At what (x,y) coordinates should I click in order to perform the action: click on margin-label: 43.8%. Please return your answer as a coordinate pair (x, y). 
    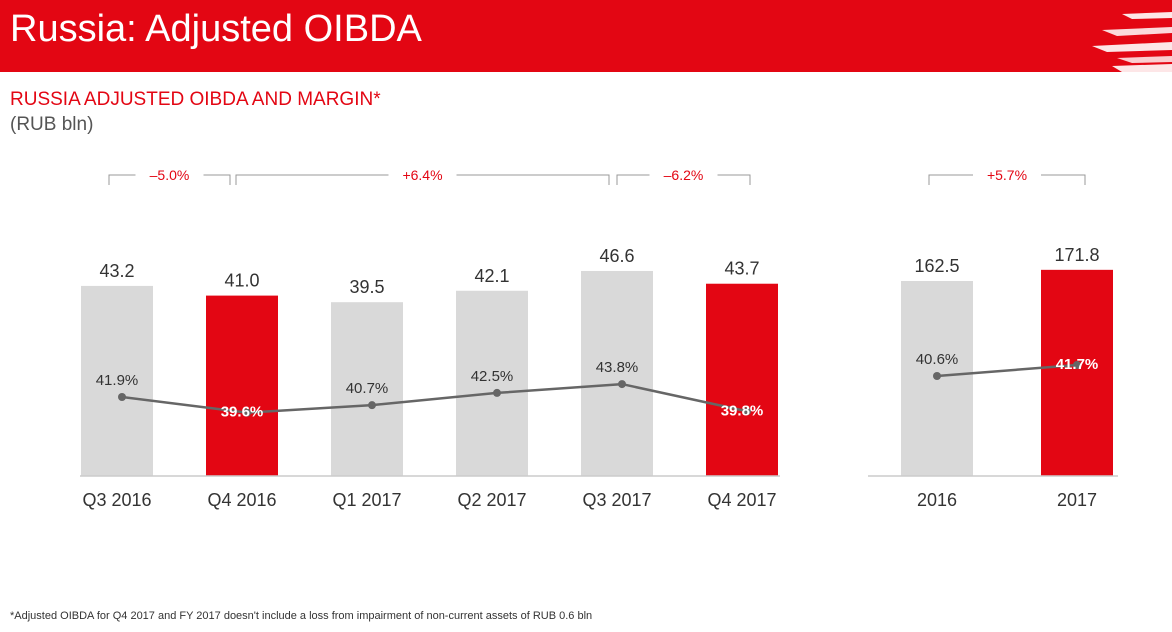
    Looking at the image, I should click on (617, 367).